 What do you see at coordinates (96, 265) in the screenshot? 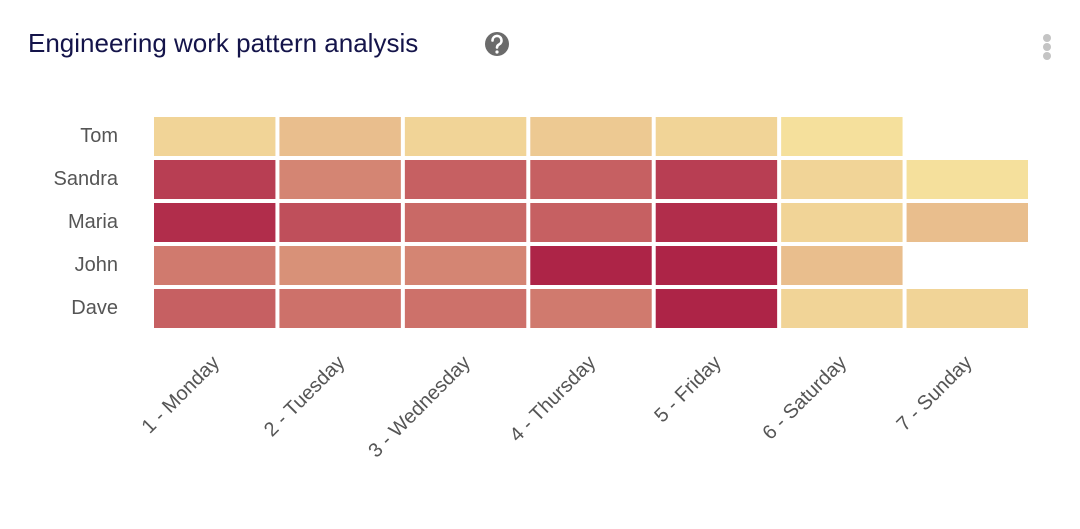
I see `y-tick-label: John` at bounding box center [96, 265].